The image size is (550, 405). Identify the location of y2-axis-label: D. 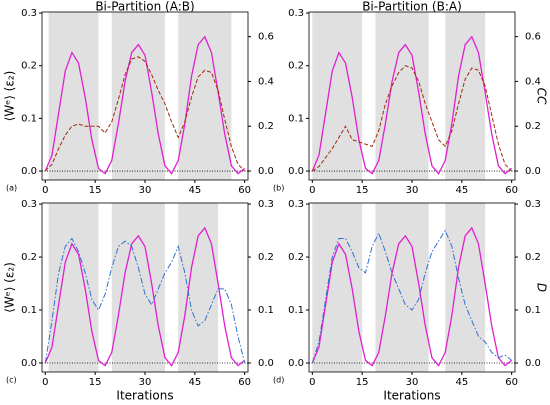
(542, 287).